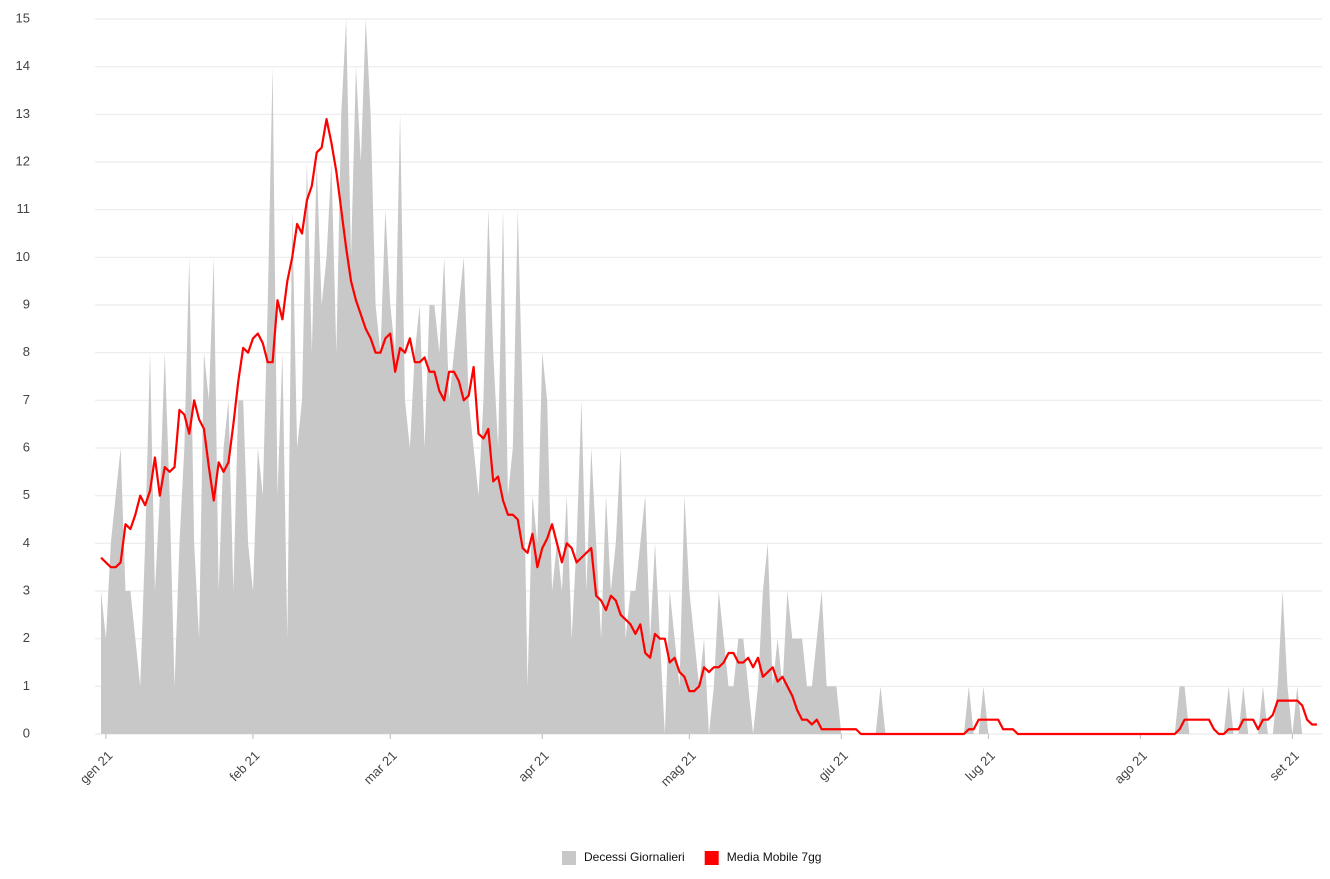 Image resolution: width=1330 pixels, height=879 pixels. Describe the element at coordinates (26, 303) in the screenshot. I see `y-tick-label: 9` at that location.